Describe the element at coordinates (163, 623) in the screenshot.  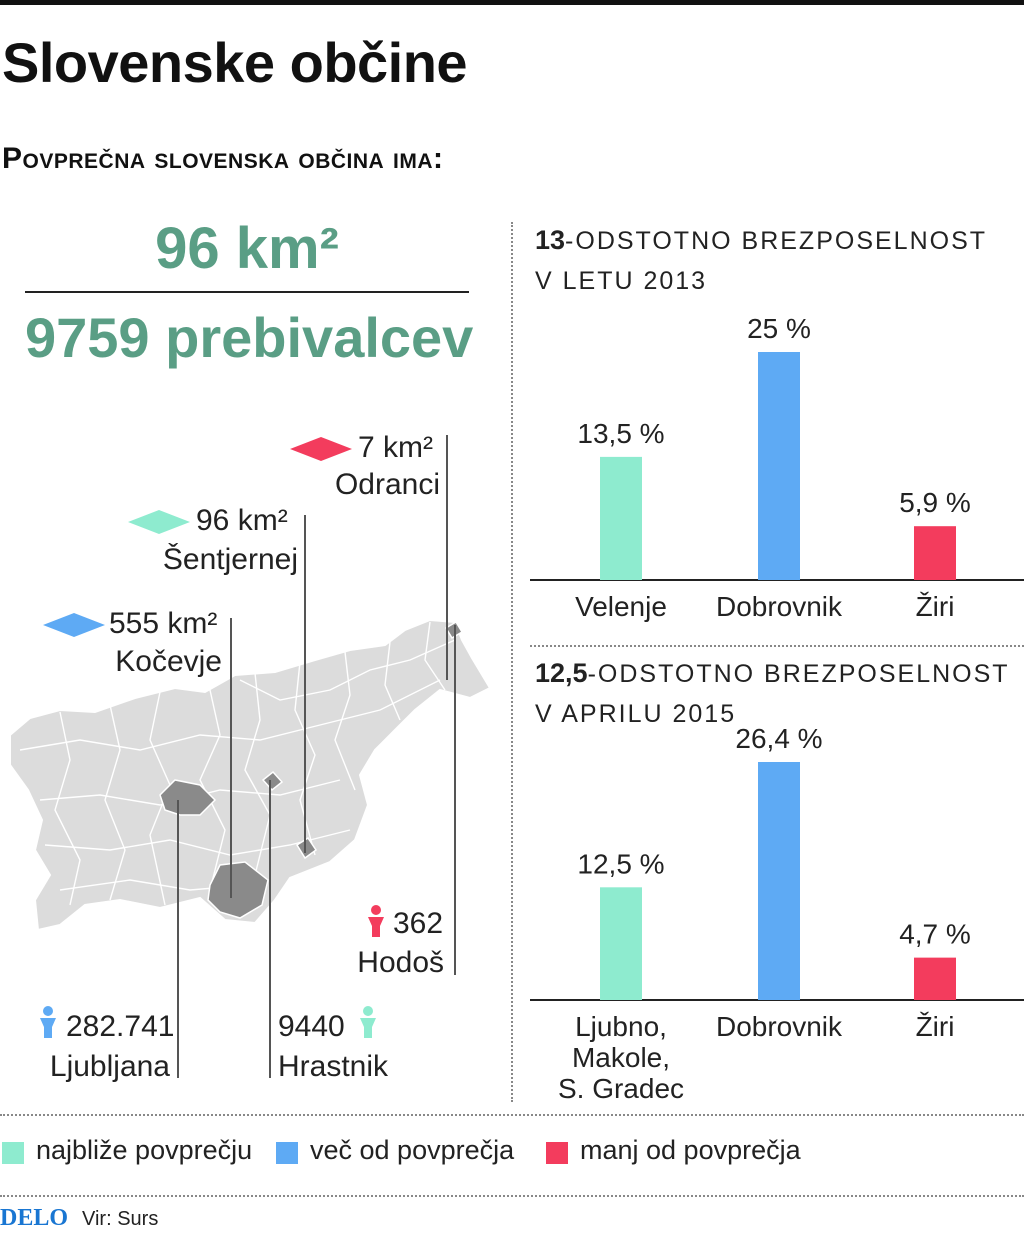
I see `kocevje-area: 555 km²` at that location.